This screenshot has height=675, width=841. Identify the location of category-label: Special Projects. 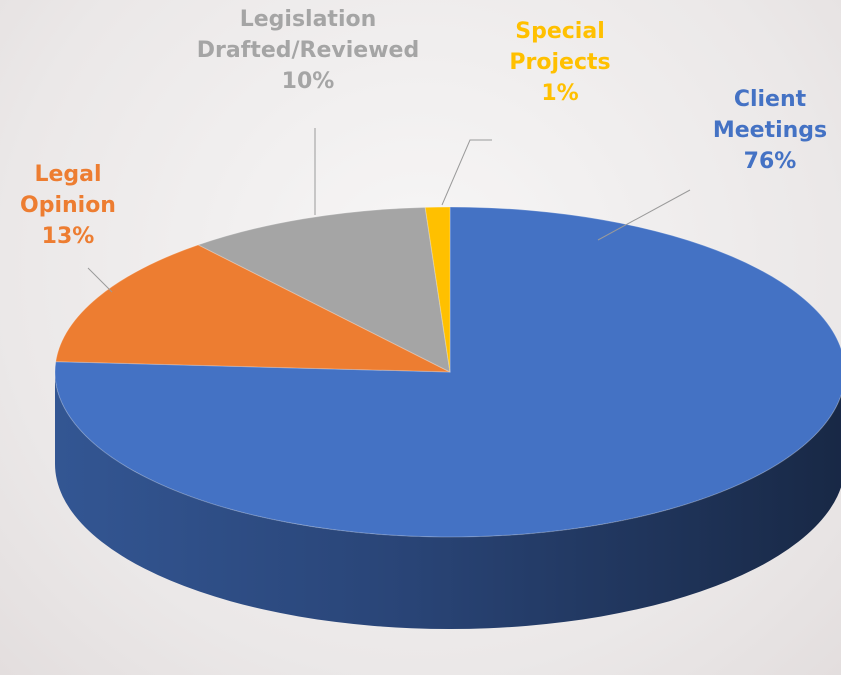
(560, 47).